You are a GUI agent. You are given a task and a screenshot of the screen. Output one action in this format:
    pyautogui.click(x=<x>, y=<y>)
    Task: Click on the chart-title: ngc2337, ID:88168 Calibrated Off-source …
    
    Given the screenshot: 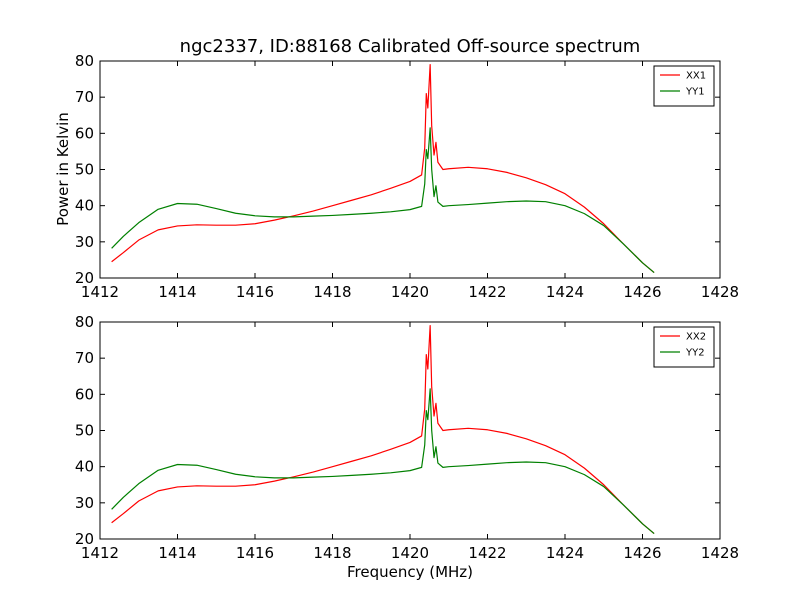 What is the action you would take?
    pyautogui.click(x=410, y=46)
    